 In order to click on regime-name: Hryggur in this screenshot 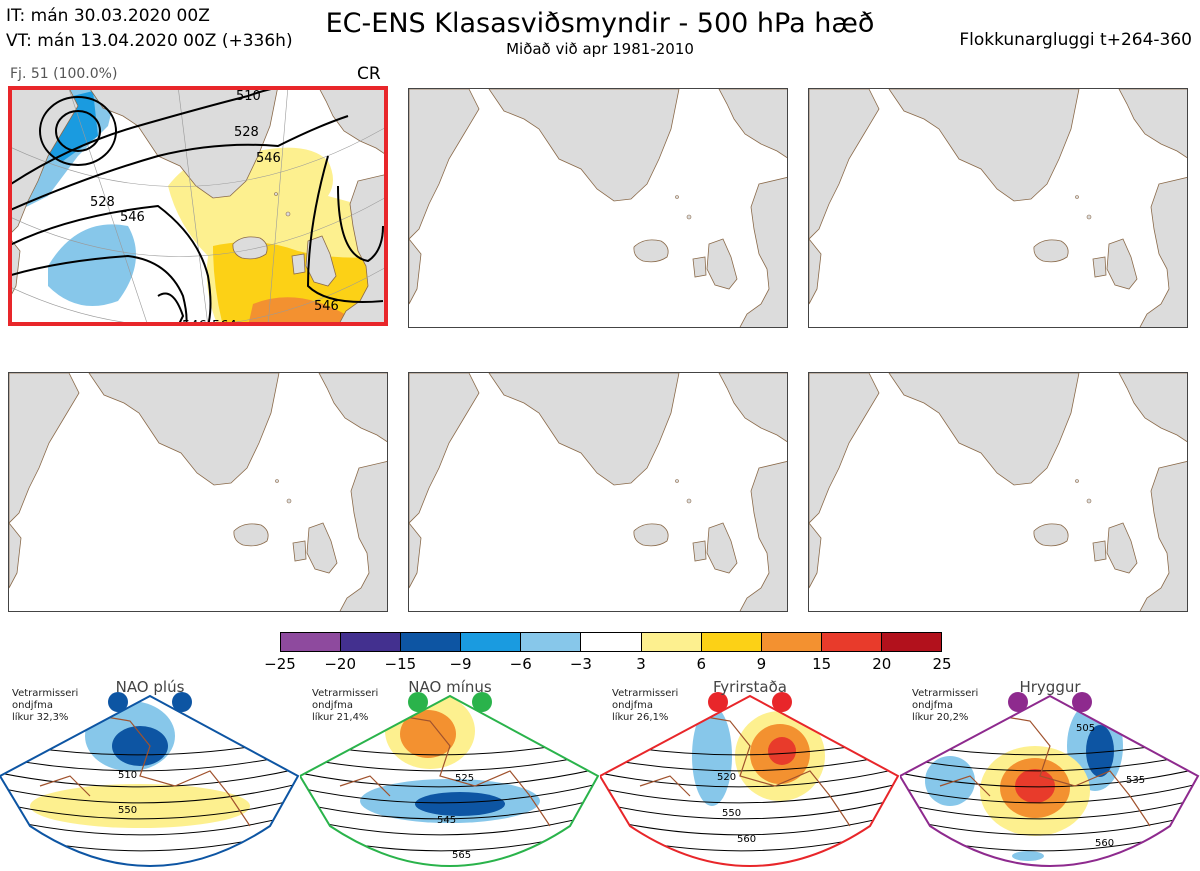, I will do `click(1050, 687)`.